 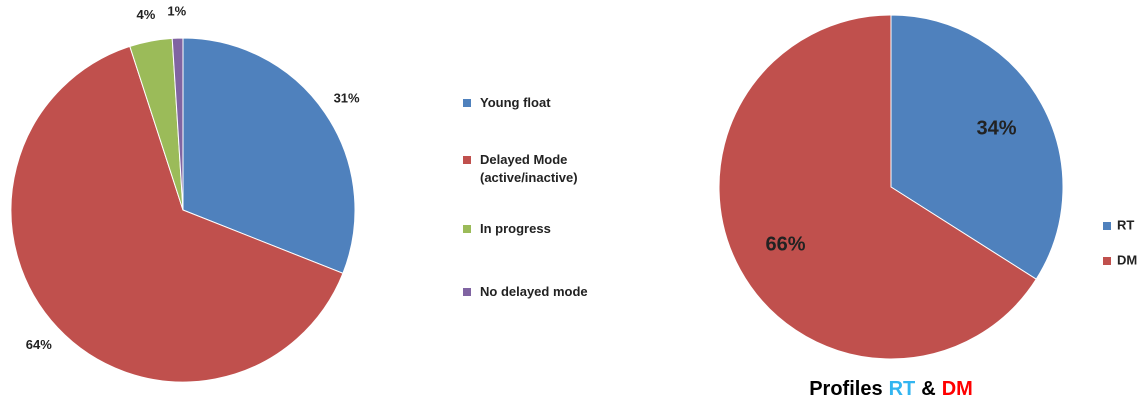 What do you see at coordinates (902, 389) in the screenshot?
I see `title-part: RT` at bounding box center [902, 389].